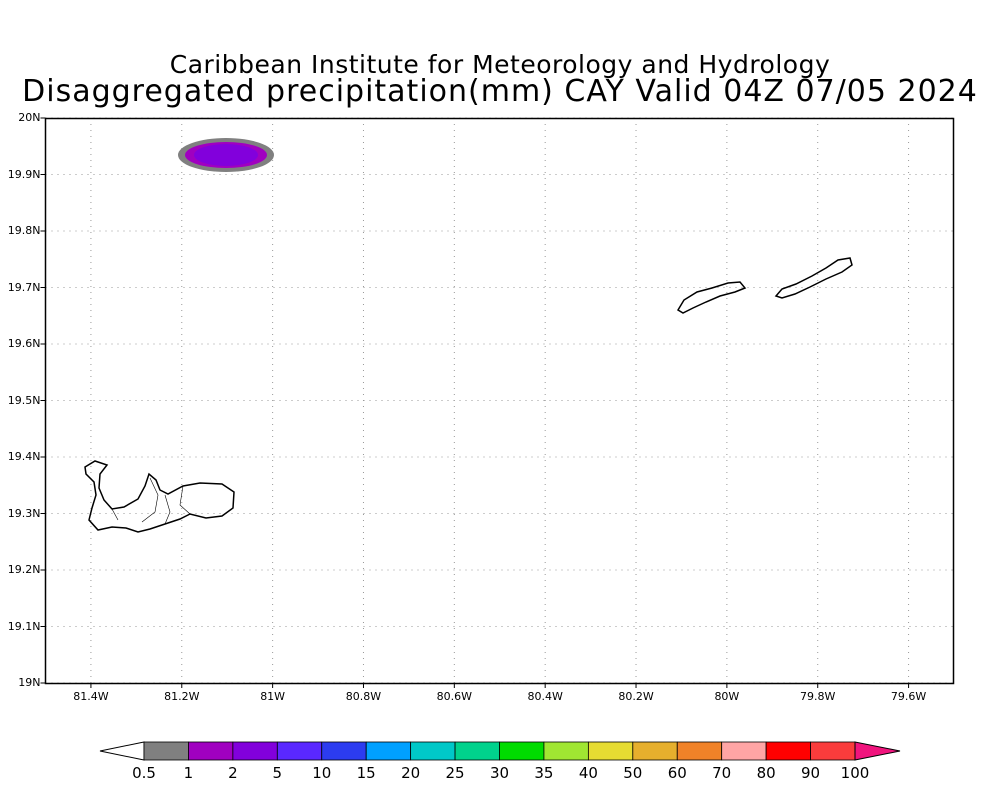 The width and height of the screenshot is (1000, 800). What do you see at coordinates (366, 773) in the screenshot?
I see `colorbar-label: 15` at bounding box center [366, 773].